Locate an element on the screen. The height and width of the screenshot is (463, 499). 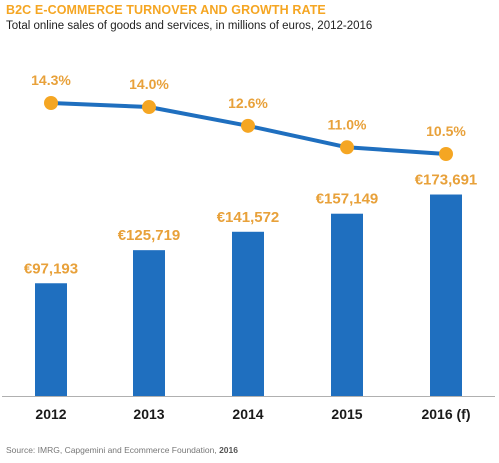
bar-value-label: €141,572 is located at coordinates (248, 217).